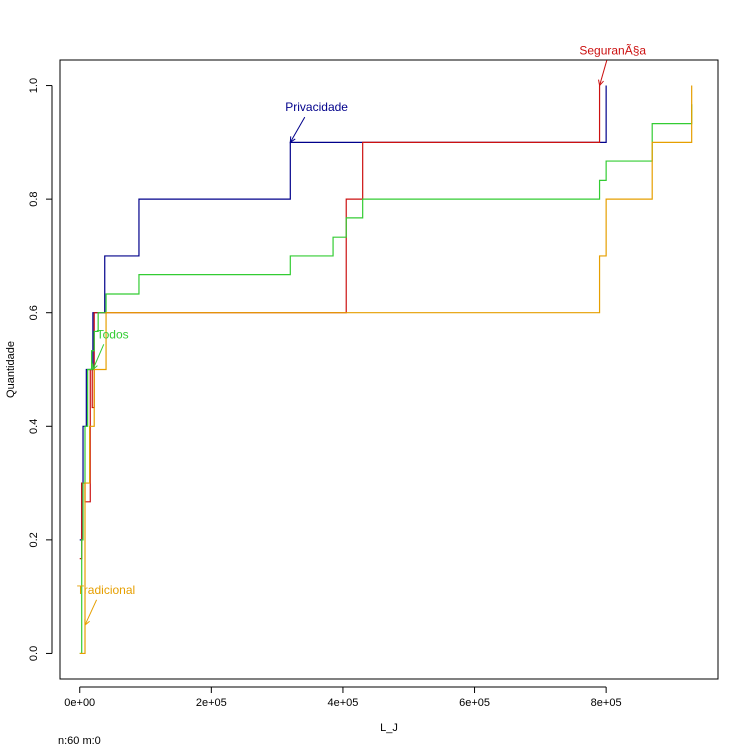 The width and height of the screenshot is (750, 750). I want to click on y-axis: 0.0 0.2 0.4 0.6 0.8 1.0, so click(40, 369).